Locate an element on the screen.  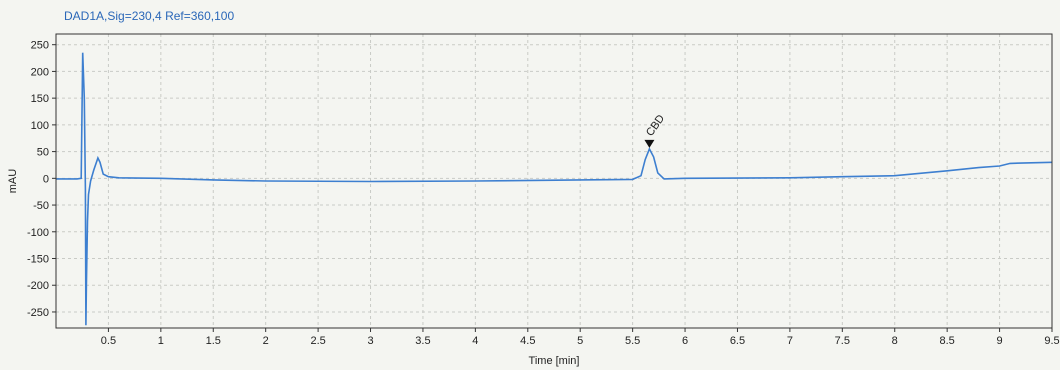
x-tick-label: 7 is located at coordinates (790, 341).